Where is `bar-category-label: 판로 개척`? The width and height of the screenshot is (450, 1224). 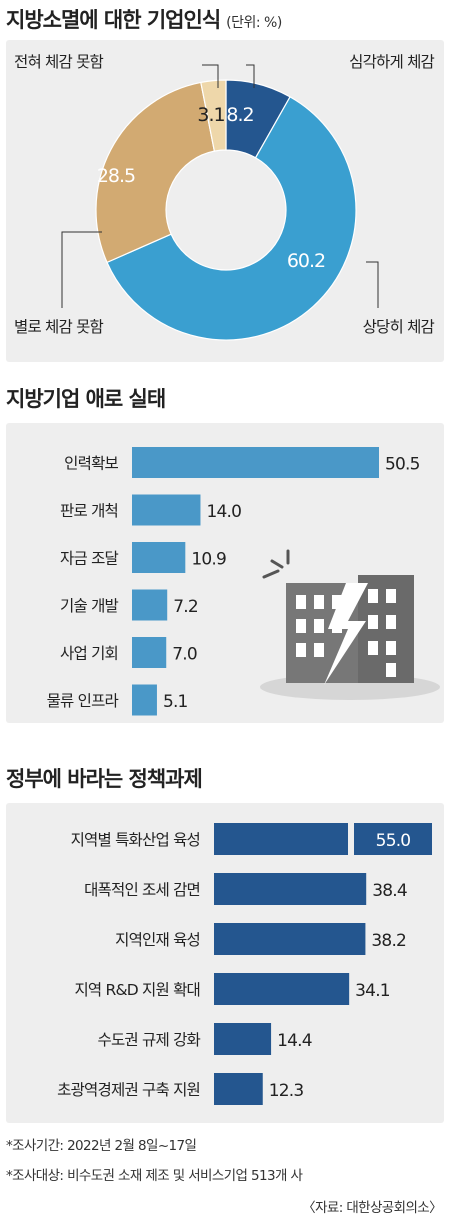
bar-category-label: 판로 개척 is located at coordinates (89, 511).